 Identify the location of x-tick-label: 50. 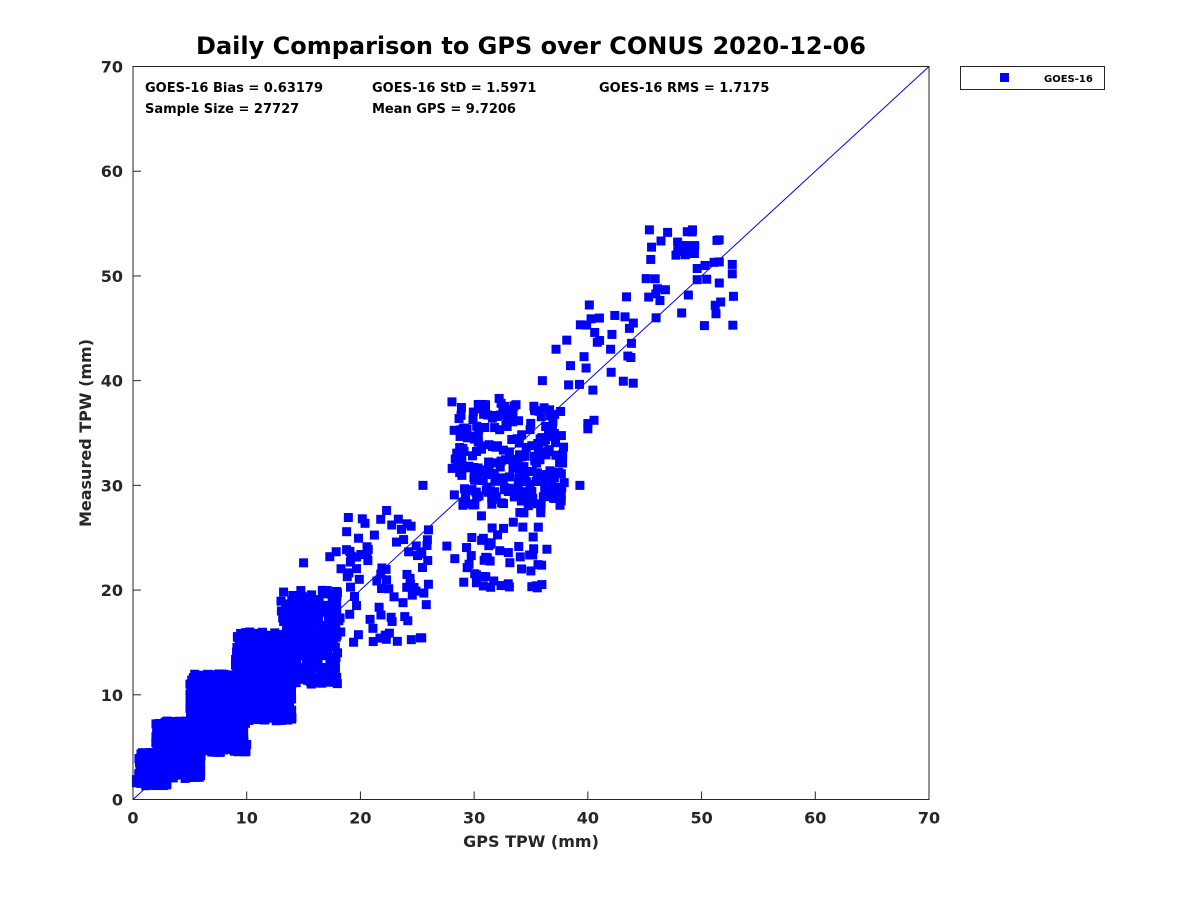
(701, 818).